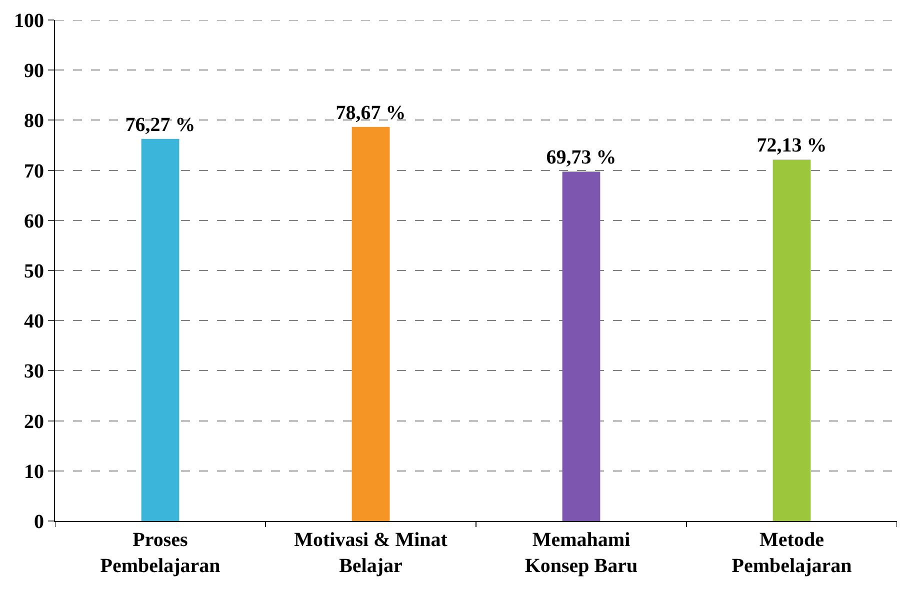  What do you see at coordinates (34, 271) in the screenshot?
I see `y-tick-label: 50` at bounding box center [34, 271].